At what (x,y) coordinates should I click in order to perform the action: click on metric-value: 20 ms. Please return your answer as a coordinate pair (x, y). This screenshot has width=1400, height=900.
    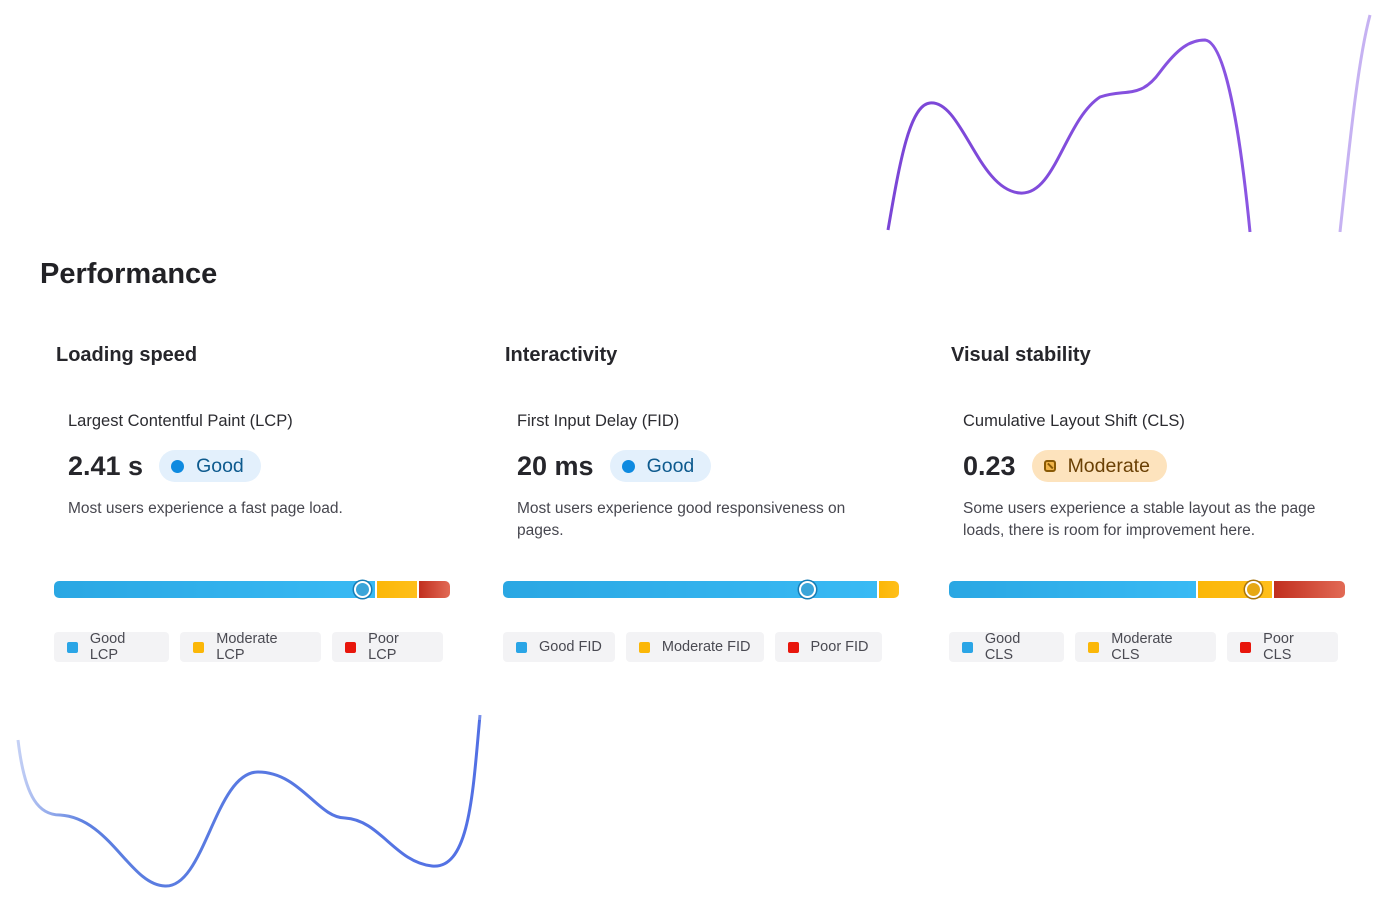
    Looking at the image, I should click on (555, 465).